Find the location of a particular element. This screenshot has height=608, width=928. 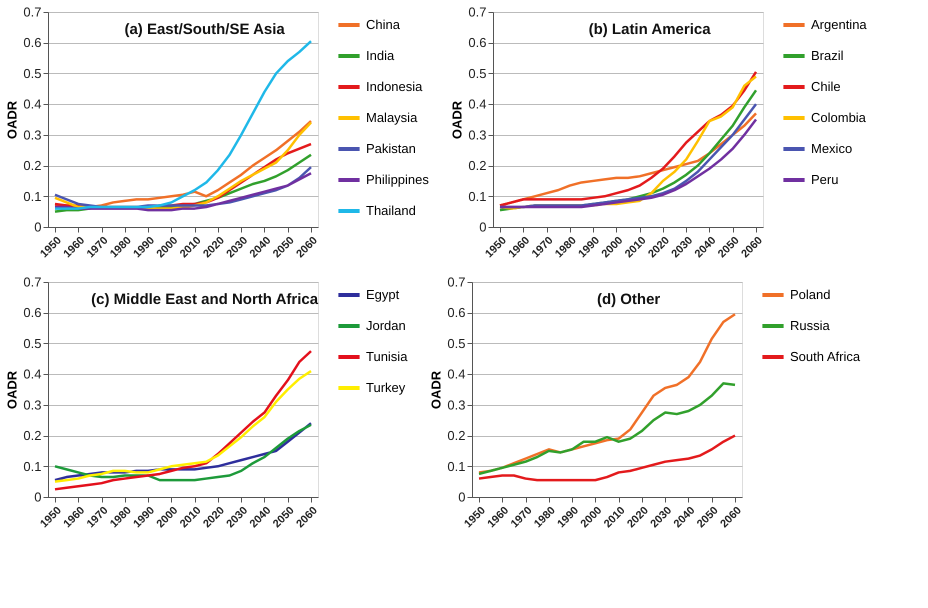

legend-label: Russia is located at coordinates (810, 325).